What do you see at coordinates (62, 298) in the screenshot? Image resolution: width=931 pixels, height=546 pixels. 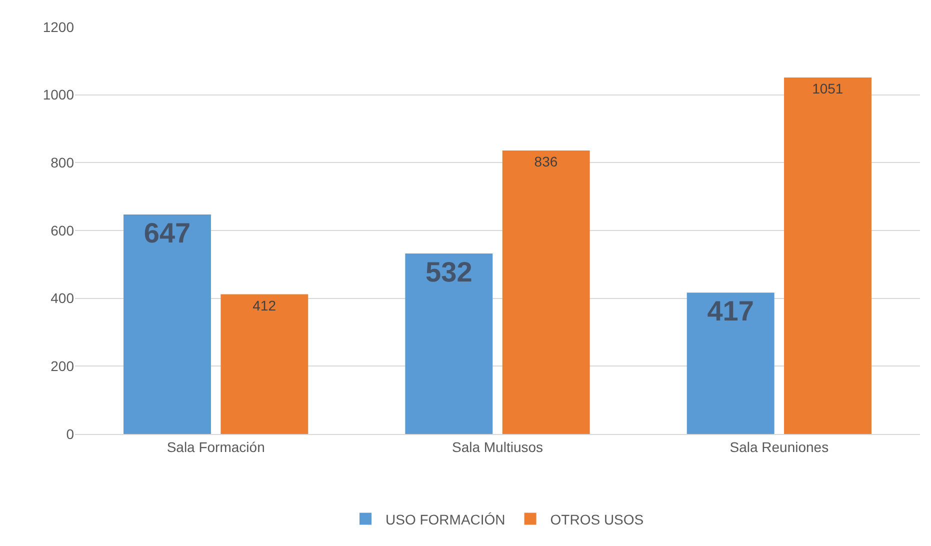 I see `y-tick-label: 400` at bounding box center [62, 298].